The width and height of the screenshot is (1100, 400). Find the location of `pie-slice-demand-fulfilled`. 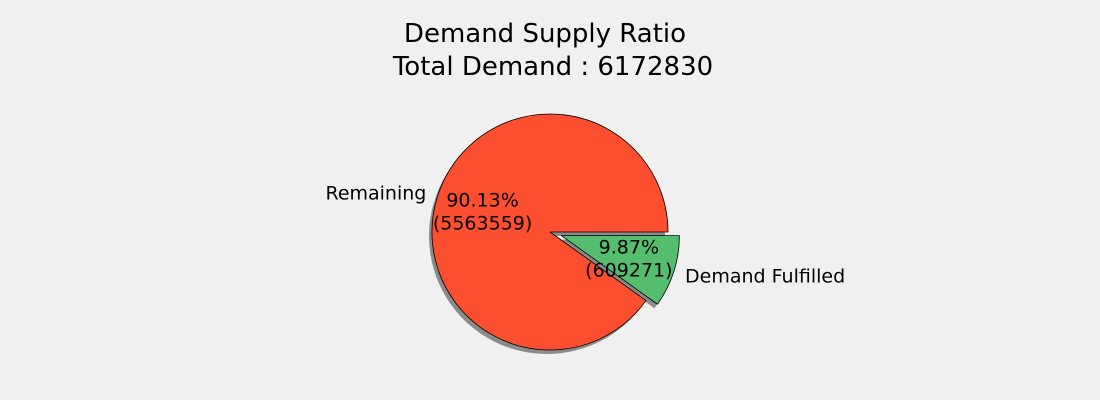

pie-slice-demand-fulfilled is located at coordinates (620, 270).